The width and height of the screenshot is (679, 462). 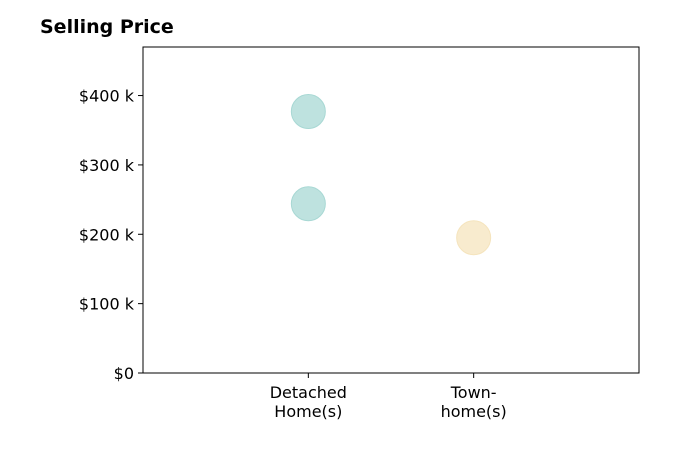 What do you see at coordinates (107, 165) in the screenshot?
I see `y-tick-label: $300 k` at bounding box center [107, 165].